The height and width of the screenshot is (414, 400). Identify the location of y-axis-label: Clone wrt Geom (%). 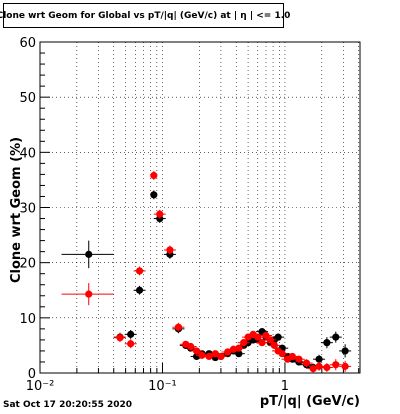
(16, 210).